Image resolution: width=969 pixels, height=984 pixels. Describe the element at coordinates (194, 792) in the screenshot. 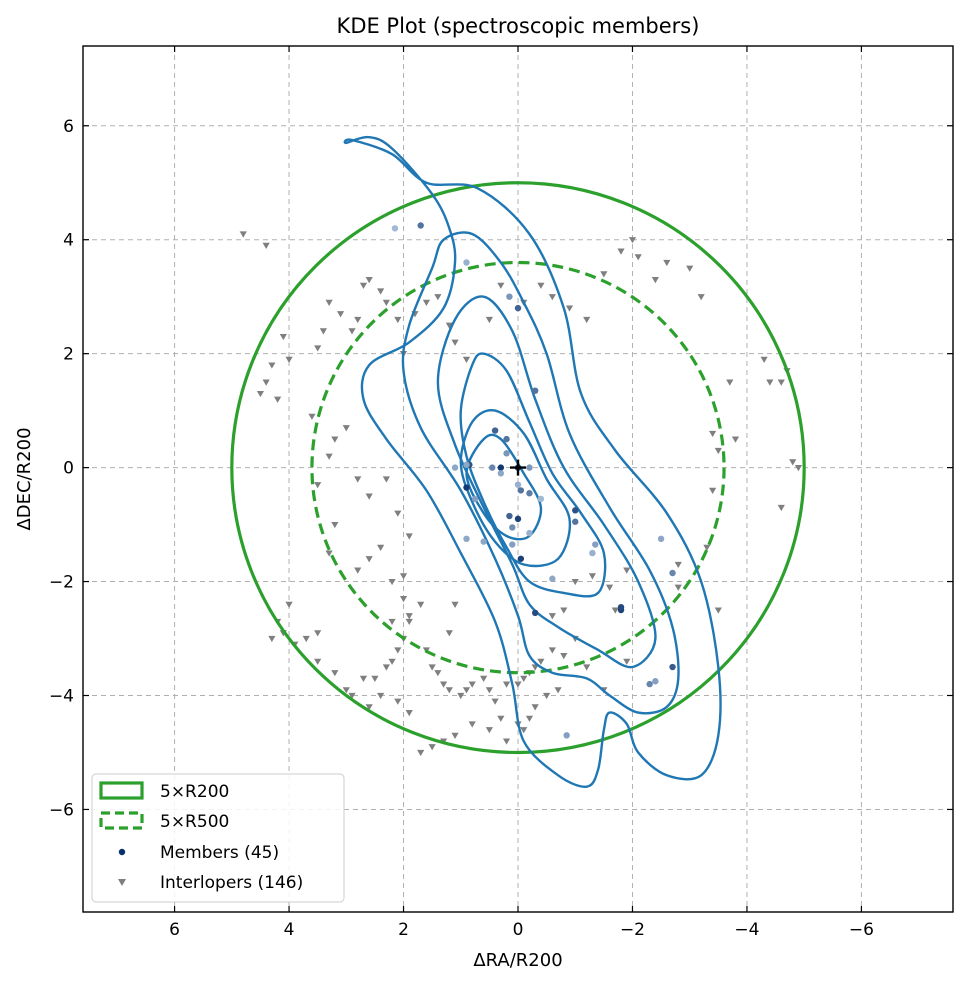

I see `legend-label: 5×R200` at that location.